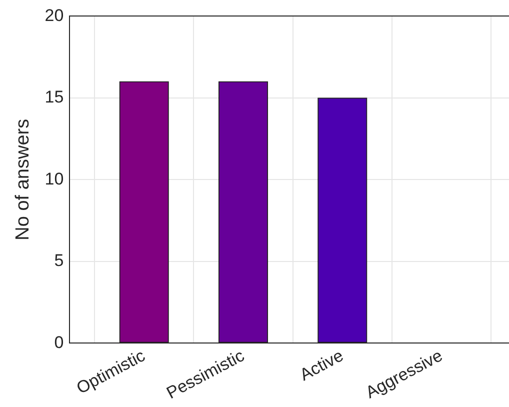 This screenshot has width=509, height=407. What do you see at coordinates (54, 178) in the screenshot?
I see `y-tick-label: 10` at bounding box center [54, 178].